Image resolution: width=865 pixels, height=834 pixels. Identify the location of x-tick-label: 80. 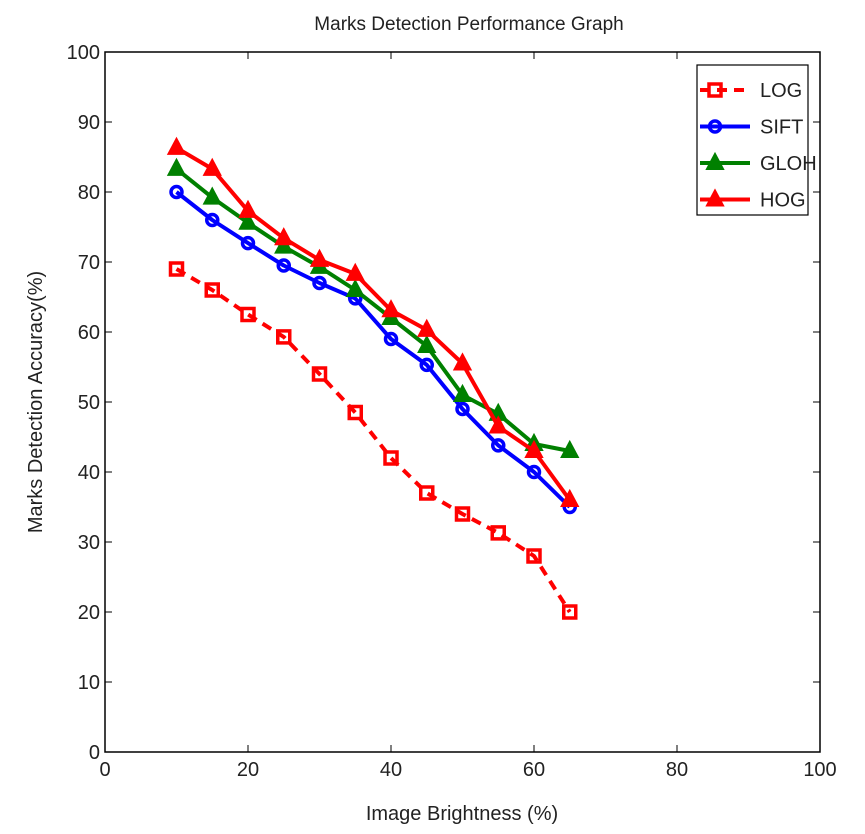
(677, 770).